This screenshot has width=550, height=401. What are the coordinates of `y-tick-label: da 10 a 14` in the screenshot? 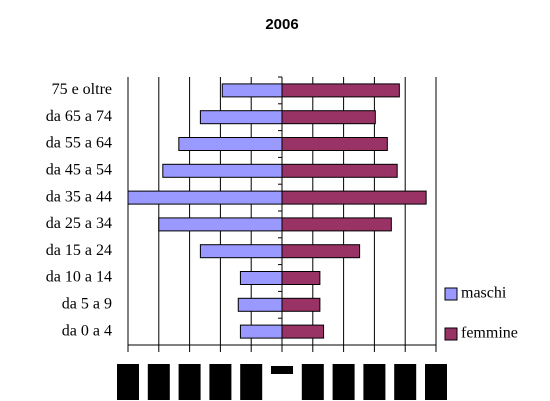 It's located at (79, 277).